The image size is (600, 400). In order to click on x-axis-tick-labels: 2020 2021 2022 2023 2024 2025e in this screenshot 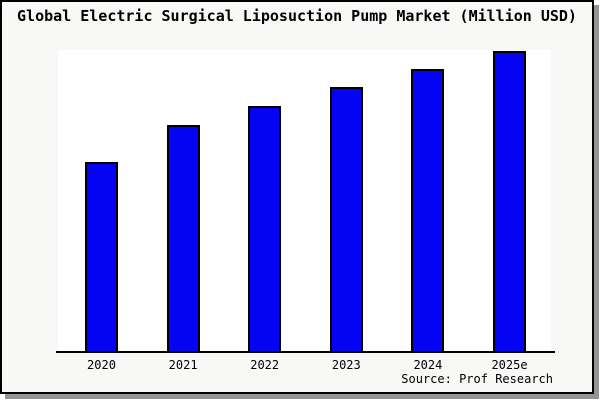, I will do `click(304, 366)`.